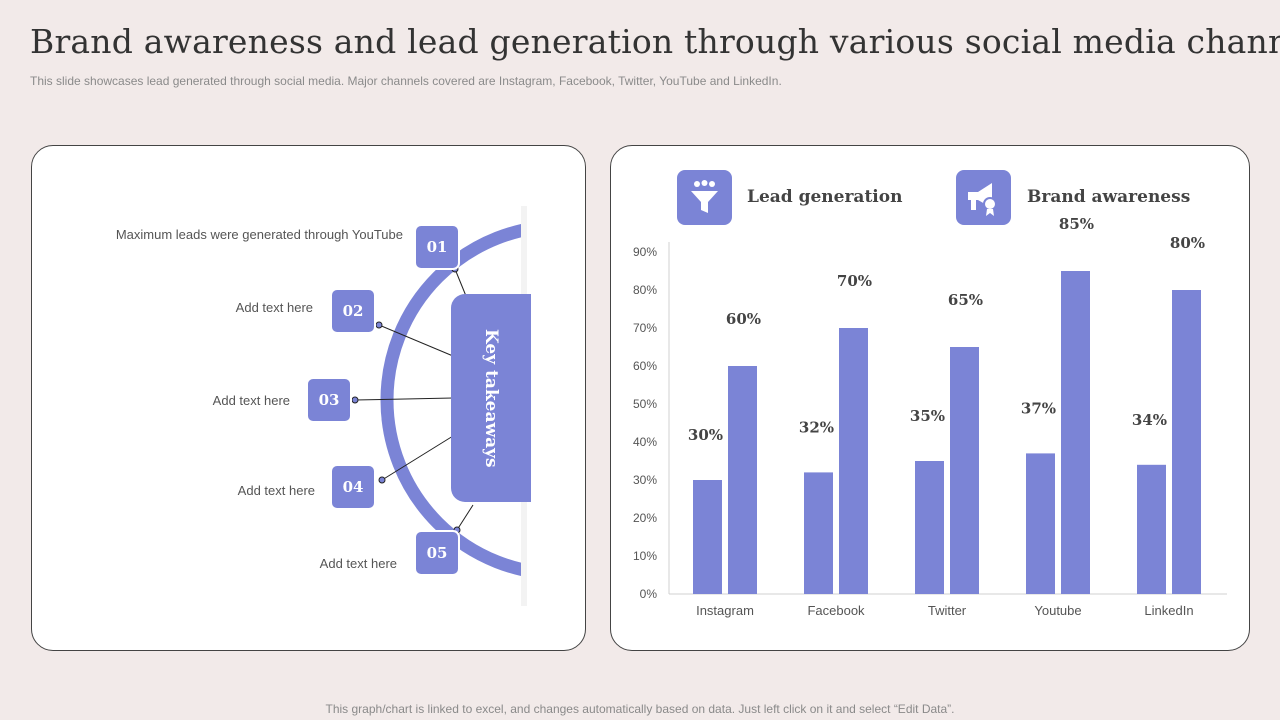 This screenshot has height=720, width=1280. I want to click on x-tick-label: Instagram, so click(725, 610).